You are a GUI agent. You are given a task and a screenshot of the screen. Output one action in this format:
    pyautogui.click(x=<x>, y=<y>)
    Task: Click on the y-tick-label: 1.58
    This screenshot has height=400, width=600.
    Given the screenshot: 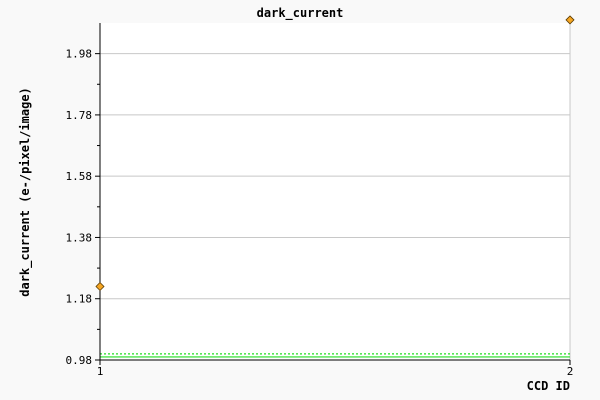 What is the action you would take?
    pyautogui.click(x=79, y=176)
    